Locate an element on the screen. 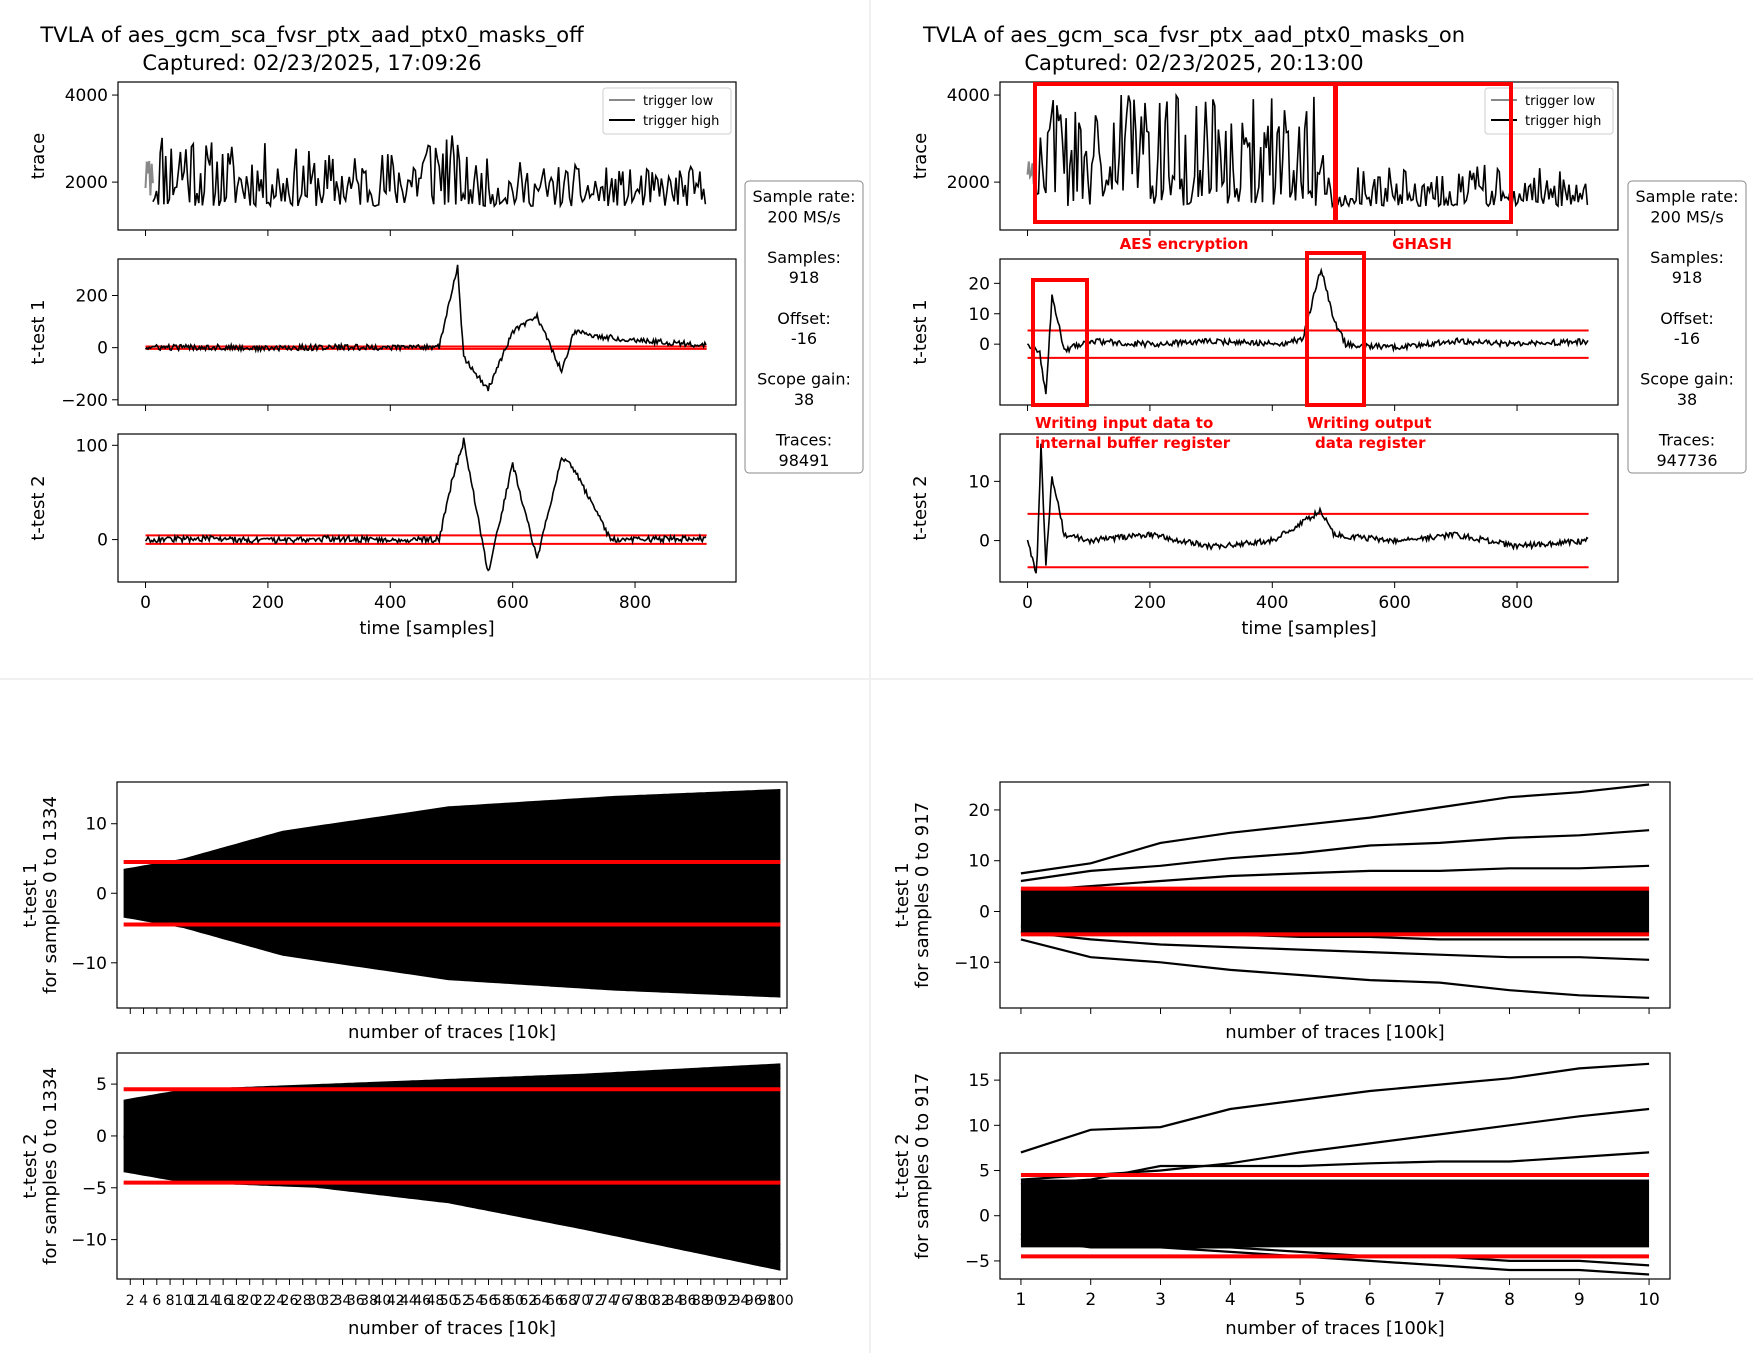 The width and height of the screenshot is (1753, 1353). t-test-1-axes-frame is located at coordinates (427, 332).